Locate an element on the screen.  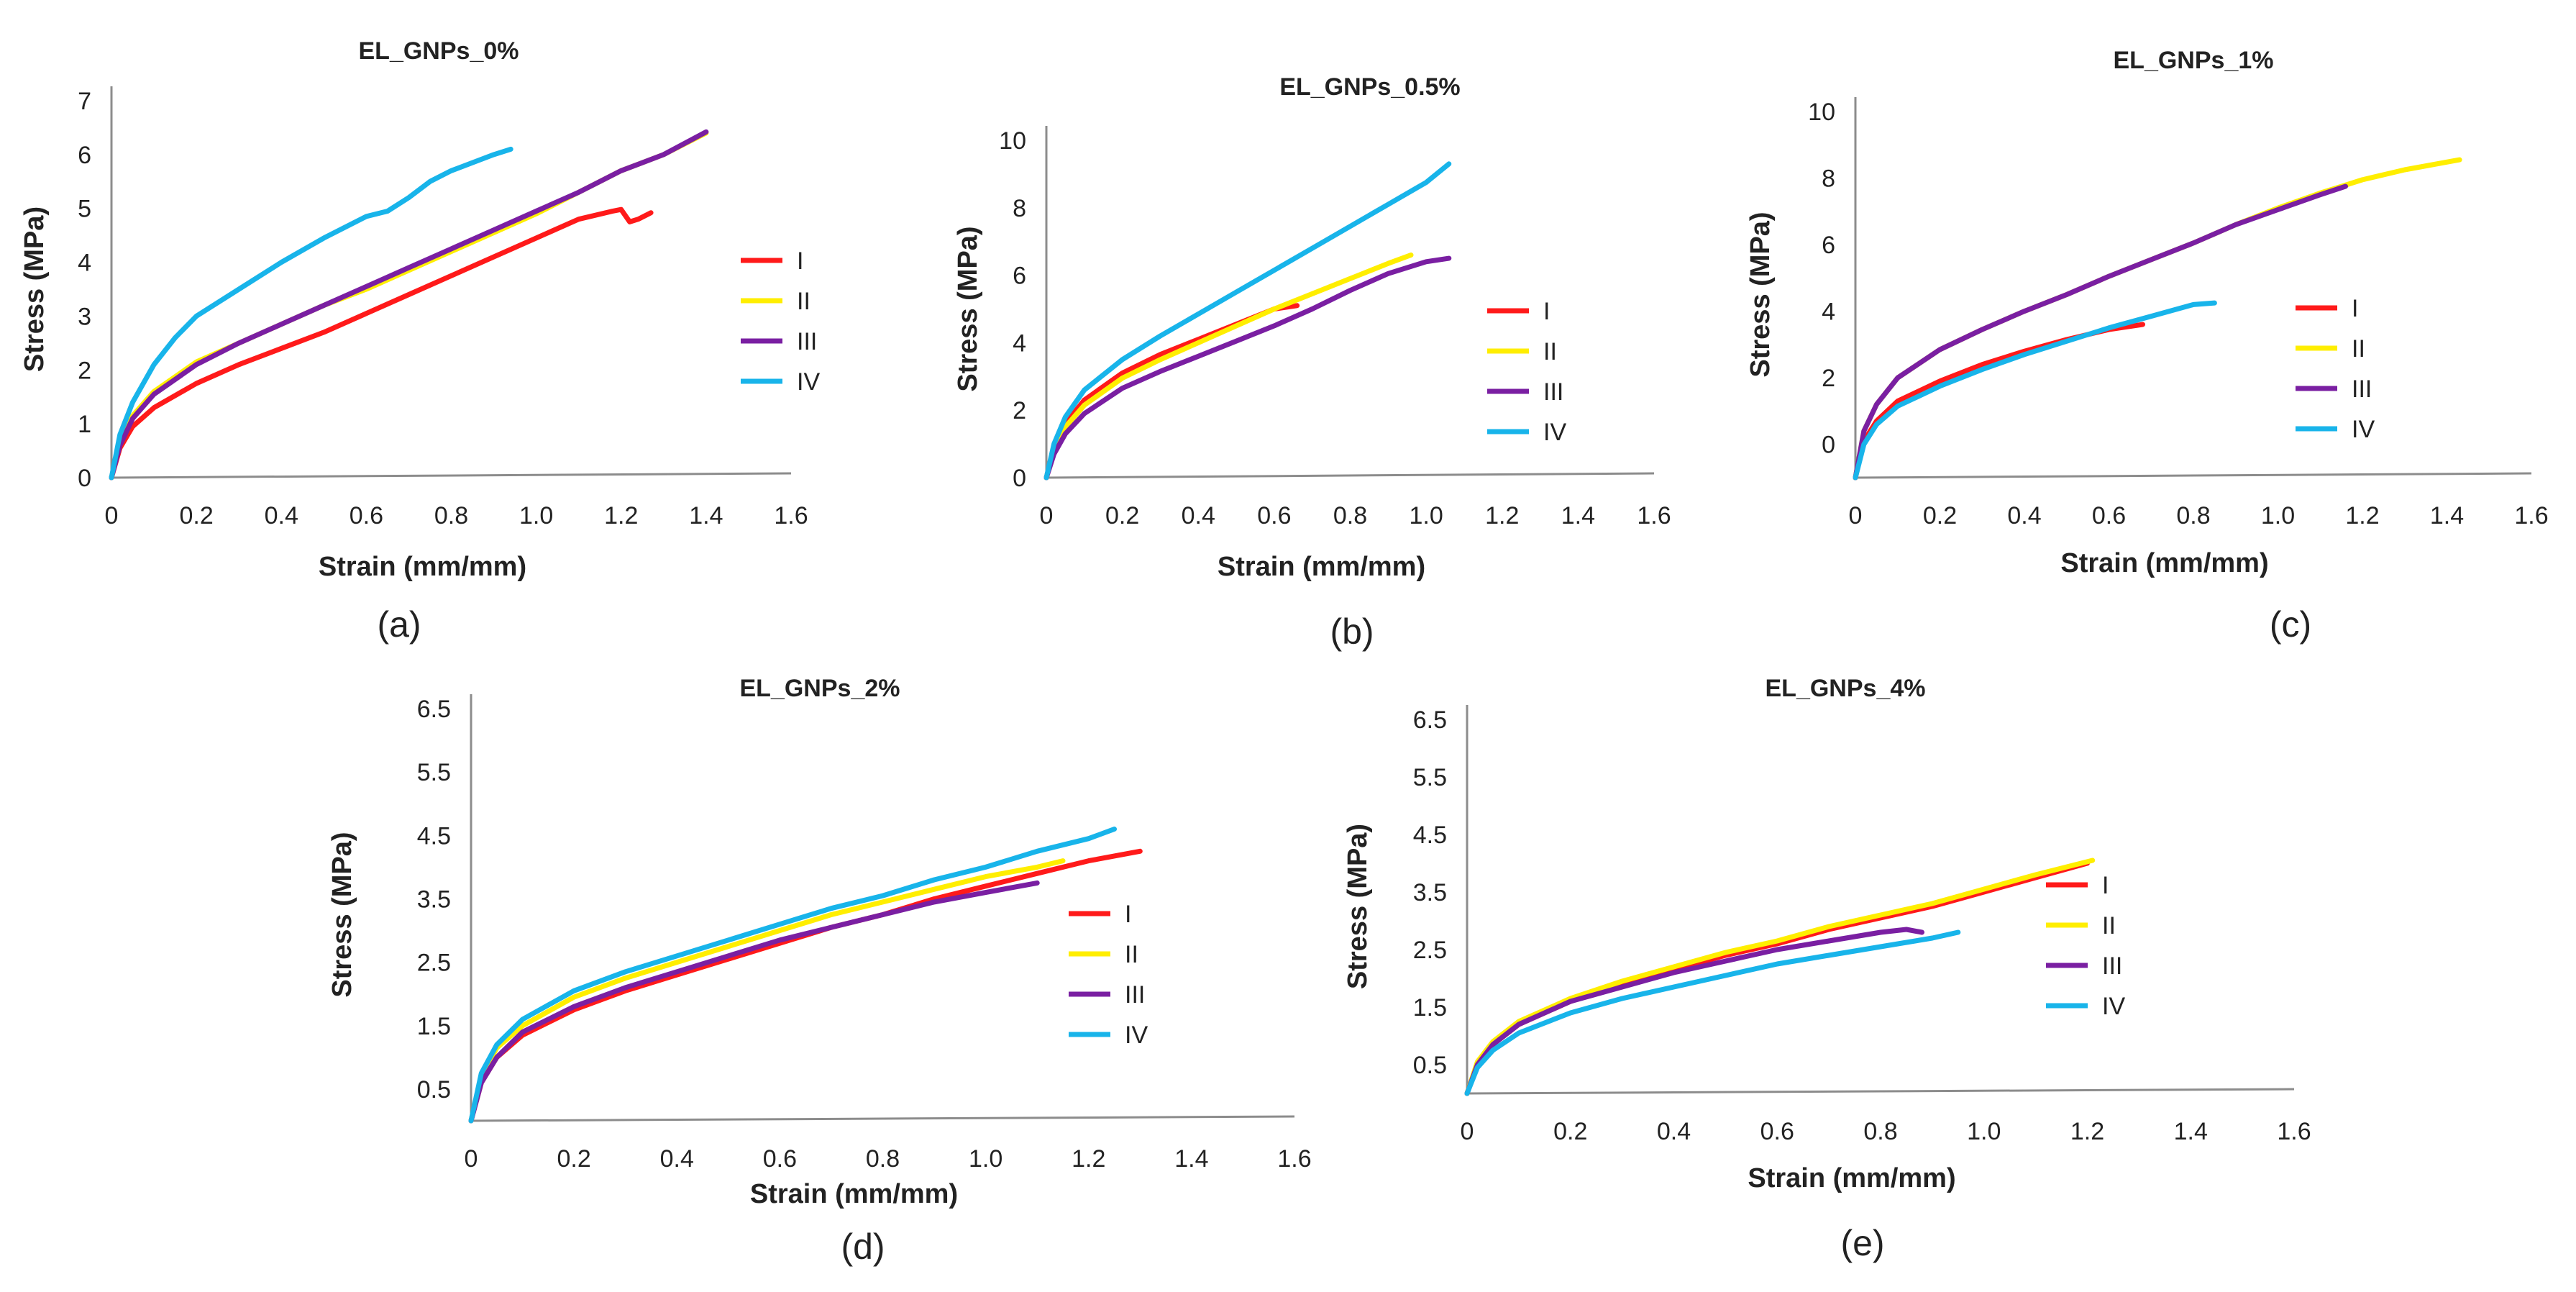
y-tick-label: 1 is located at coordinates (84, 425).